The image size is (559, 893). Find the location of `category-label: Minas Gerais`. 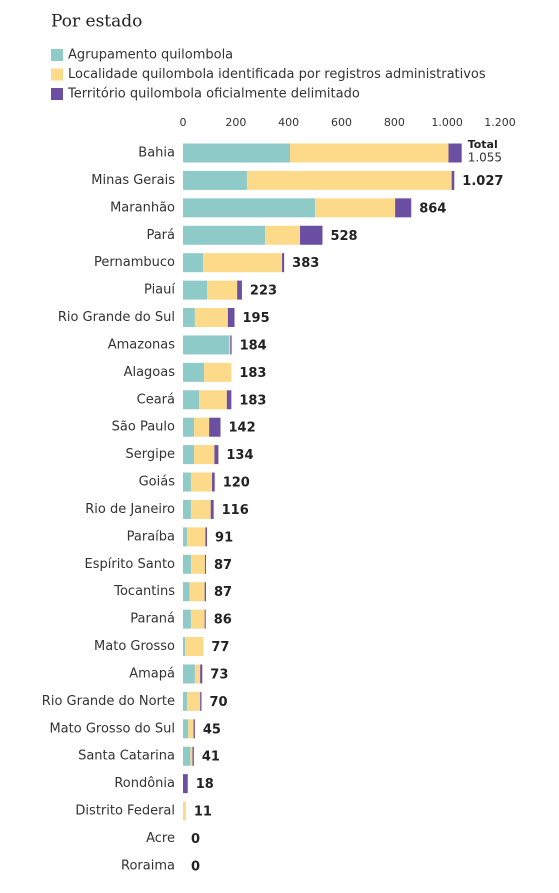

category-label: Minas Gerais is located at coordinates (133, 180).